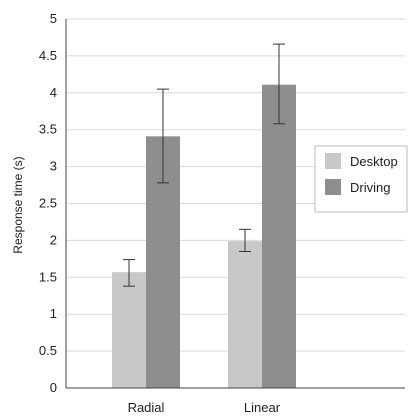 The width and height of the screenshot is (410, 419). I want to click on legend-swatch-desktop, so click(333, 161).